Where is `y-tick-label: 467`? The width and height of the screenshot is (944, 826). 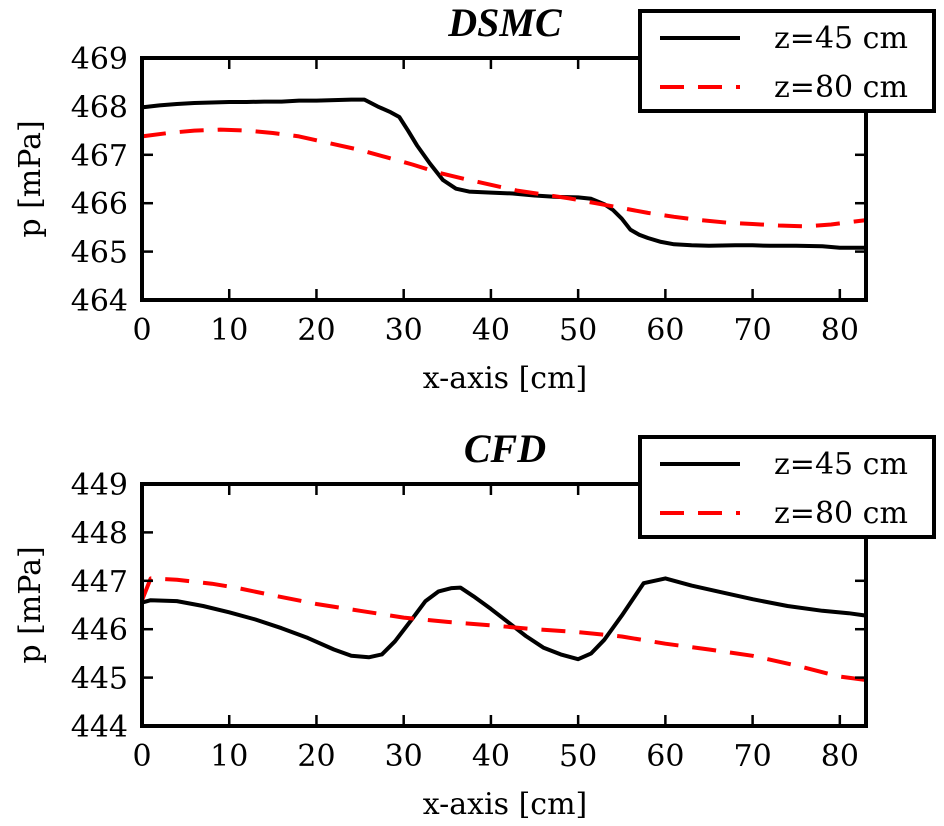 y-tick-label: 467 is located at coordinates (99, 156).